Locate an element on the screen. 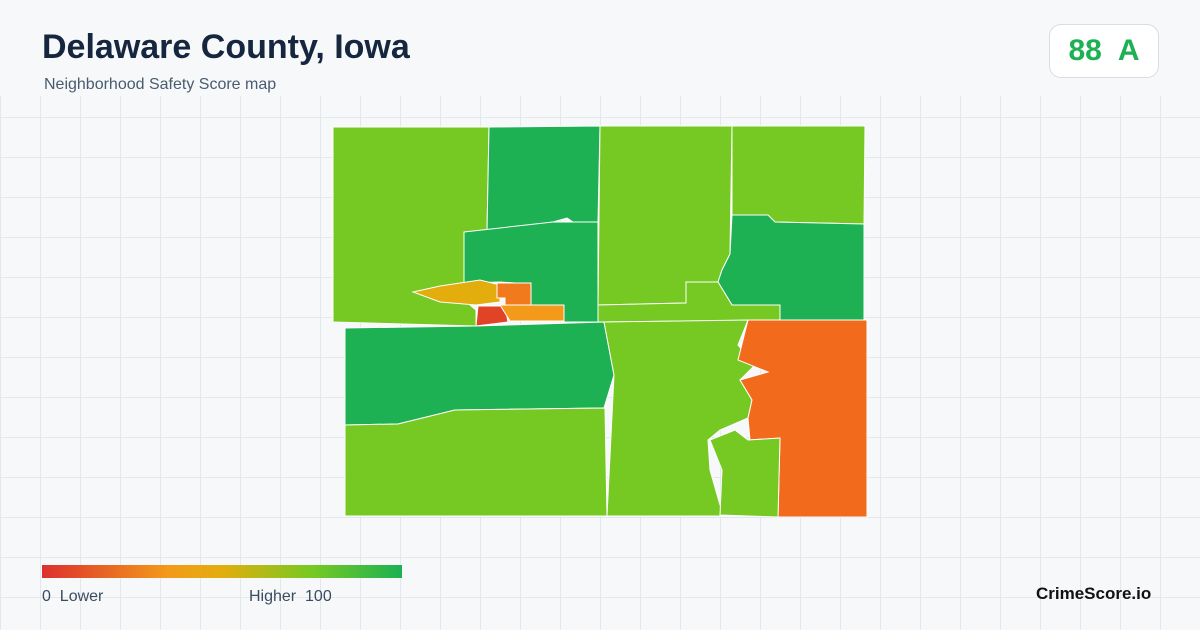  legend-gradient is located at coordinates (222, 571).